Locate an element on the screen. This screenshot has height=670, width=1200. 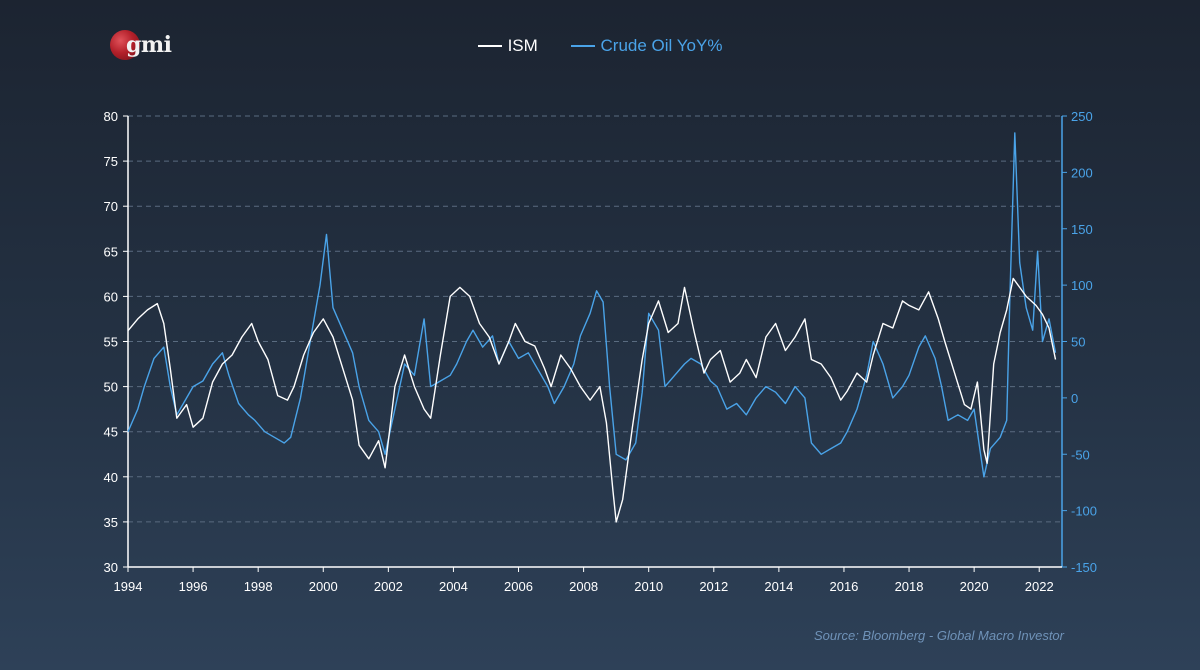
x-tick-label: 2008 is located at coordinates (583, 586).